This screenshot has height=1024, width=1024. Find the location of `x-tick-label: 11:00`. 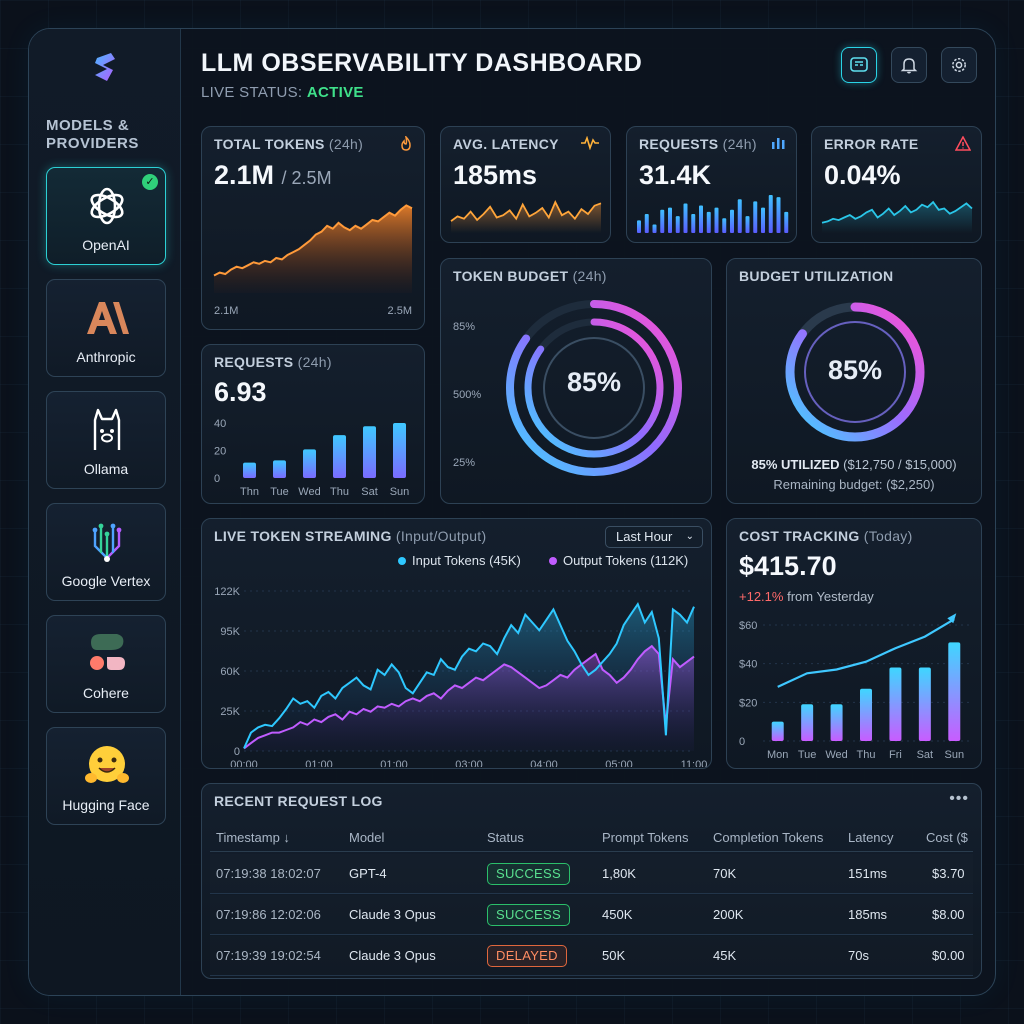

x-tick-label: 11:00 is located at coordinates (694, 763).